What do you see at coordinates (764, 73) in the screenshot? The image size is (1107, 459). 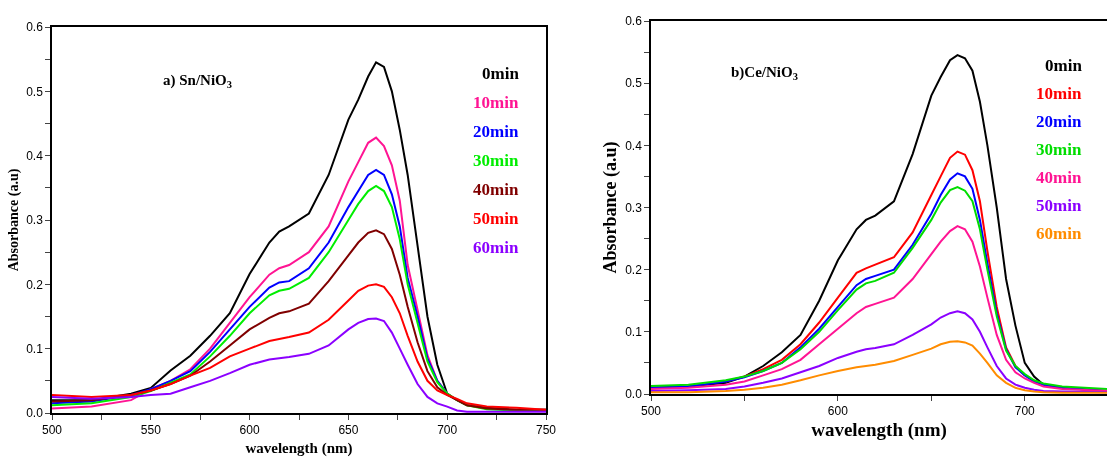 I see `text: b)Ce/NiO$_{3}$` at bounding box center [764, 73].